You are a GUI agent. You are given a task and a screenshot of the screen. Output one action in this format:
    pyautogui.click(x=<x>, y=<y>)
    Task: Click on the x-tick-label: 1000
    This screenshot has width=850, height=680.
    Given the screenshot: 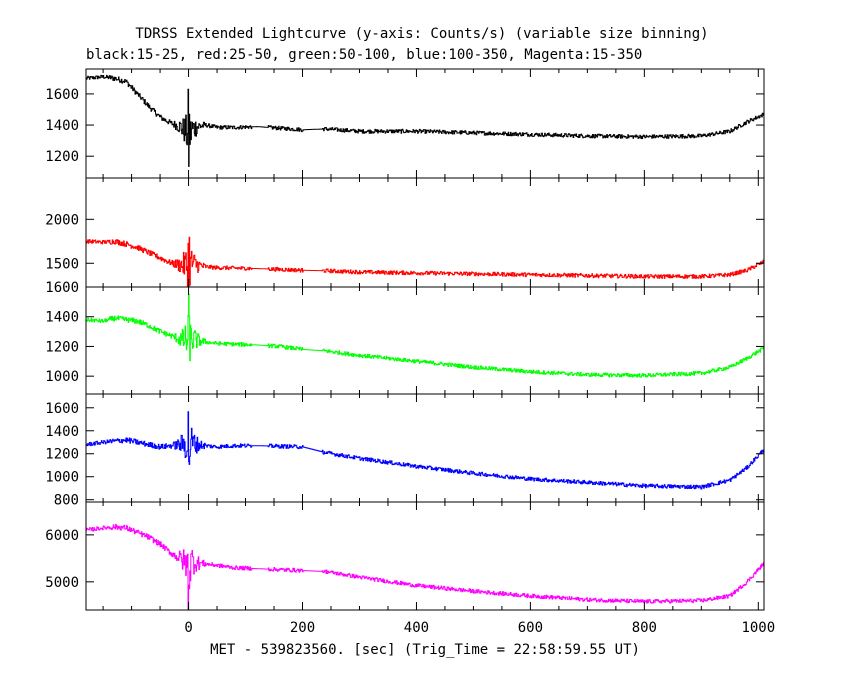 What is the action you would take?
    pyautogui.click(x=758, y=628)
    